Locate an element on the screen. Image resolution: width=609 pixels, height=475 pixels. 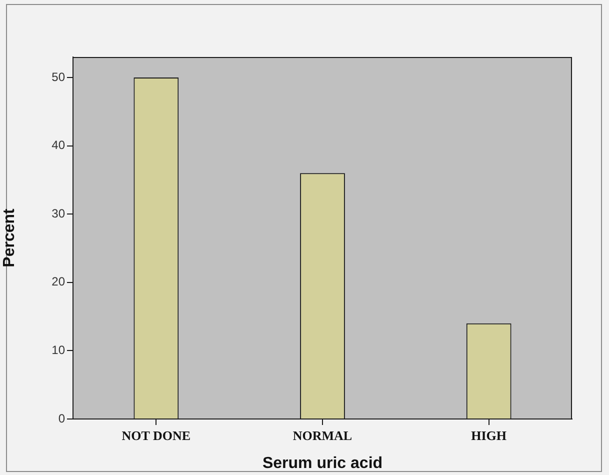
y-tick-label: 10 is located at coordinates (59, 350).